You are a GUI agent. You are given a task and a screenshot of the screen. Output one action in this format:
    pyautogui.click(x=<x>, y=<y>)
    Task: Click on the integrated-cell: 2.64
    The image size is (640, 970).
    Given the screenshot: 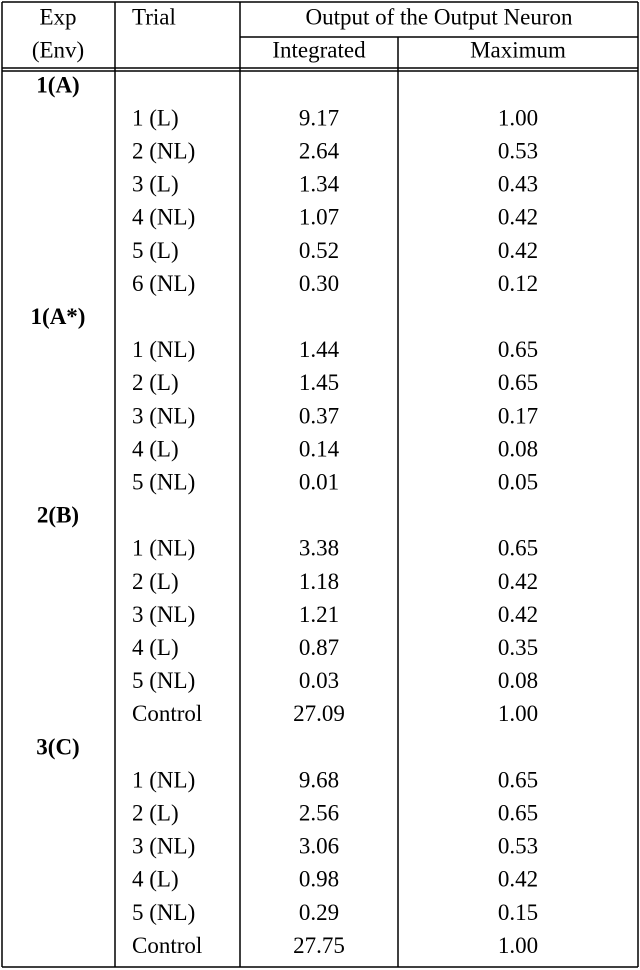 What is the action you would take?
    pyautogui.click(x=319, y=150)
    